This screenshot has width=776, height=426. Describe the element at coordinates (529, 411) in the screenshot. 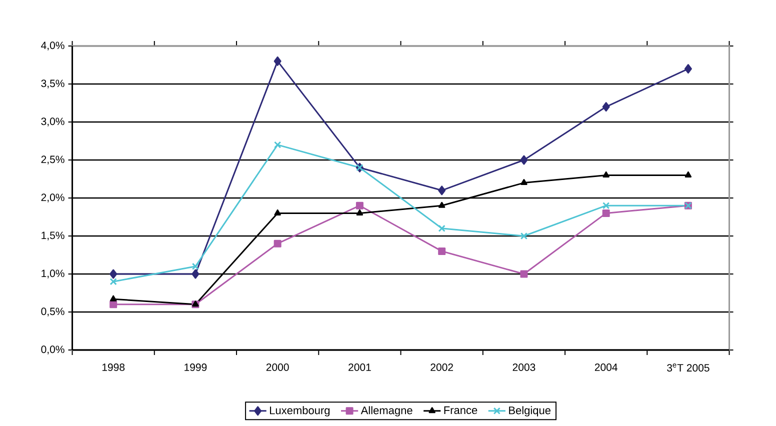

I see `legend-label: Belgique` at that location.